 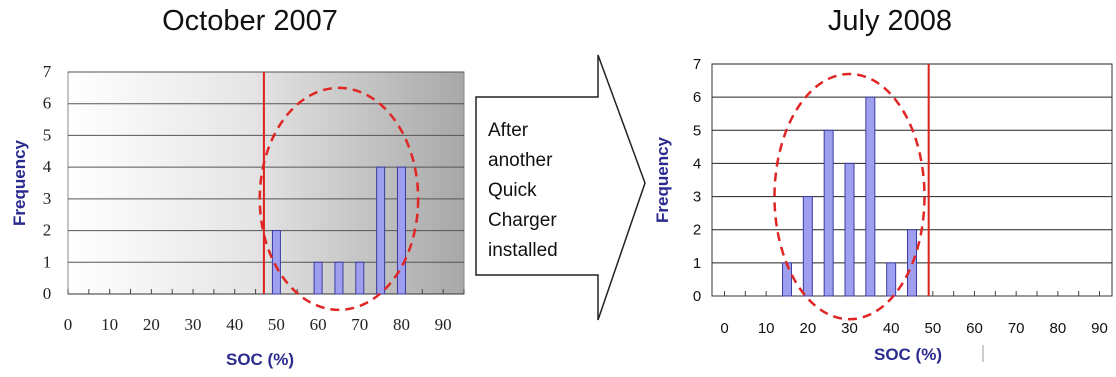 What do you see at coordinates (520, 160) in the screenshot?
I see `arrow-text-line-2: another` at bounding box center [520, 160].